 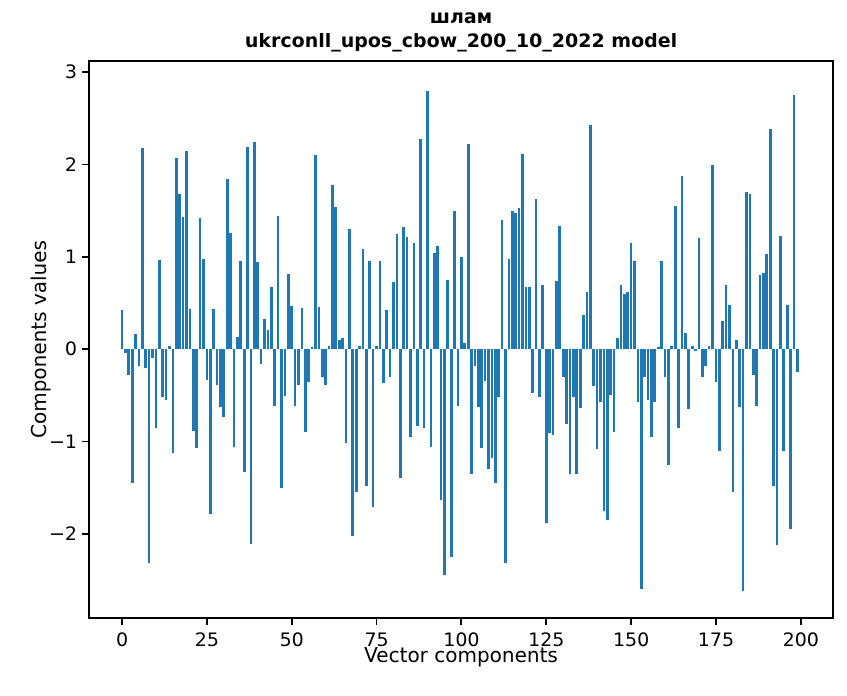 I want to click on plot-border-bottom, so click(x=461, y=618).